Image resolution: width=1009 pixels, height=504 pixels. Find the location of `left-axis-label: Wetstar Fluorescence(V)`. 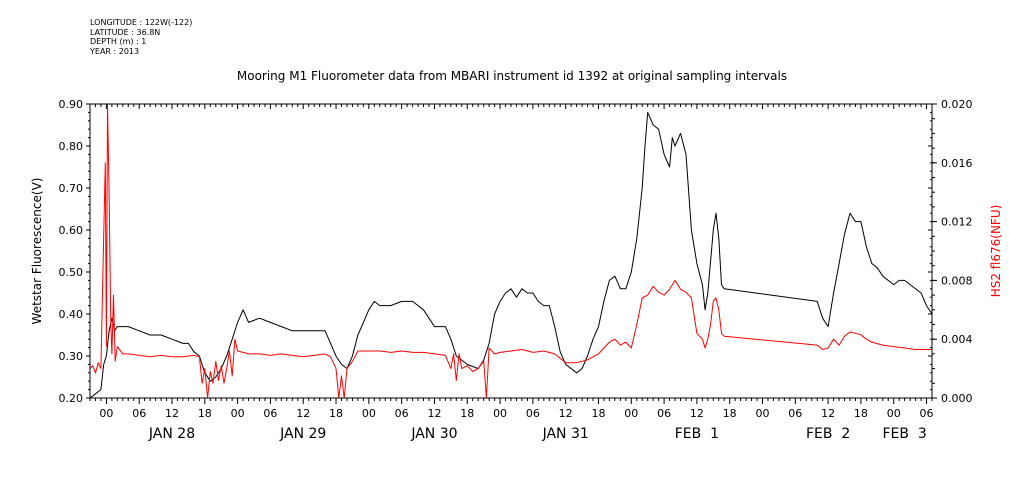

left-axis-label: Wetstar Fluorescence(V) is located at coordinates (37, 251).